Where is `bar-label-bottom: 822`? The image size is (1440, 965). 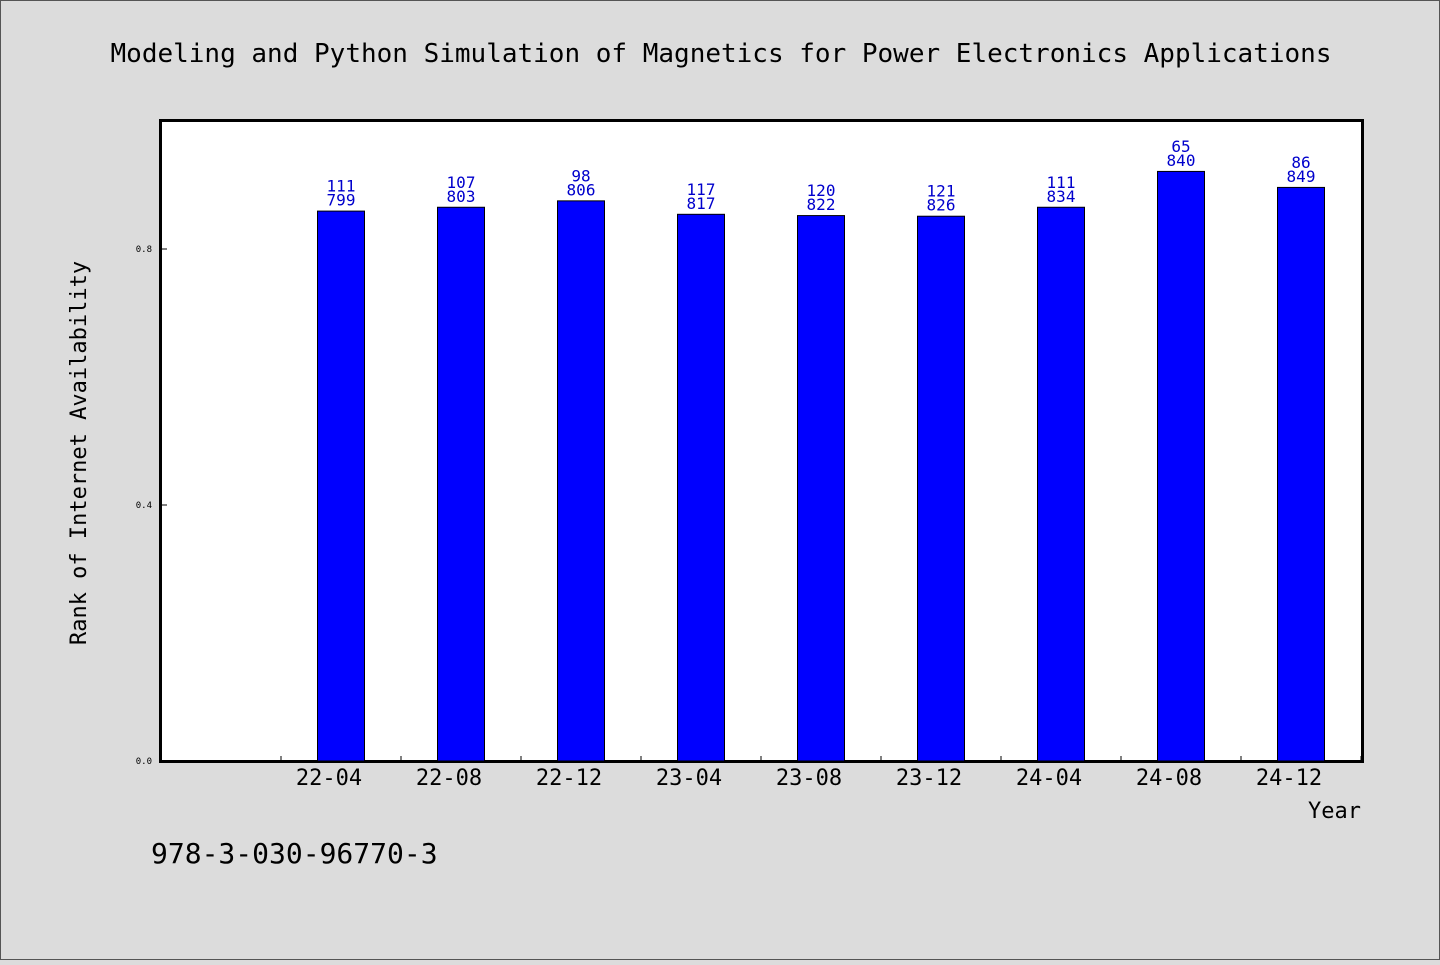 bar-label-bottom: 822 is located at coordinates (821, 204).